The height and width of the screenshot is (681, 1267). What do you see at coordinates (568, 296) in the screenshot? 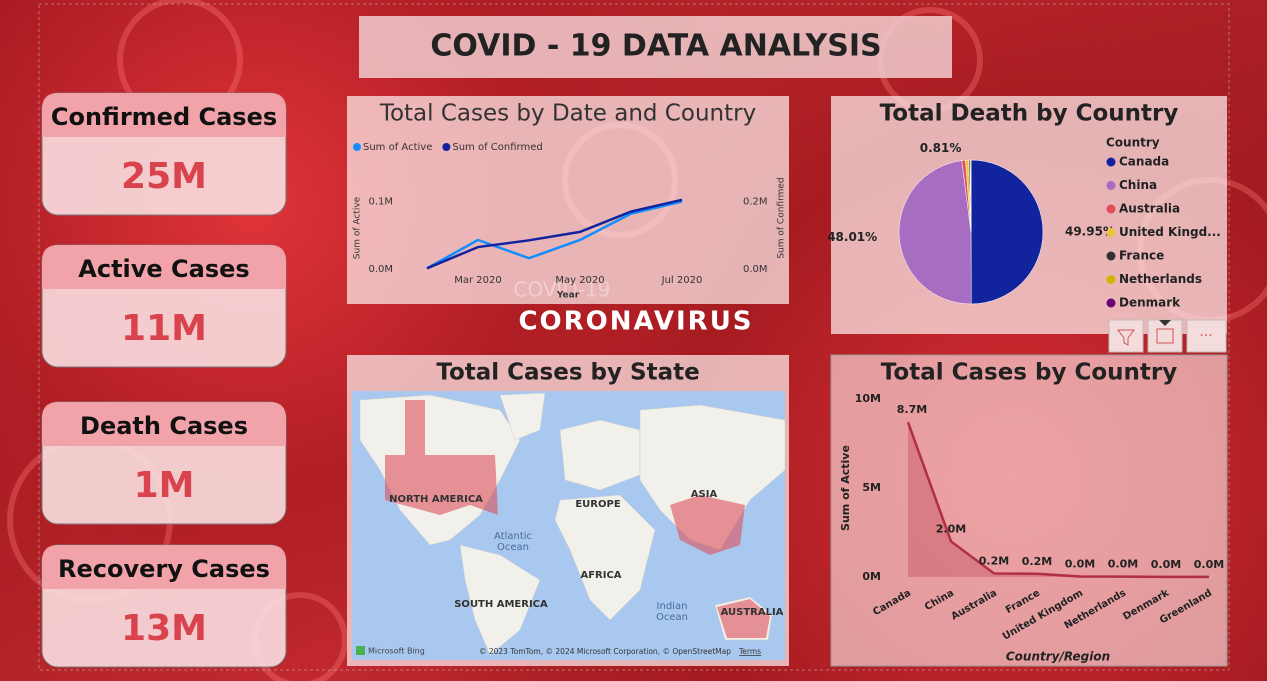
I see `x-axis-label: Year` at bounding box center [568, 296].